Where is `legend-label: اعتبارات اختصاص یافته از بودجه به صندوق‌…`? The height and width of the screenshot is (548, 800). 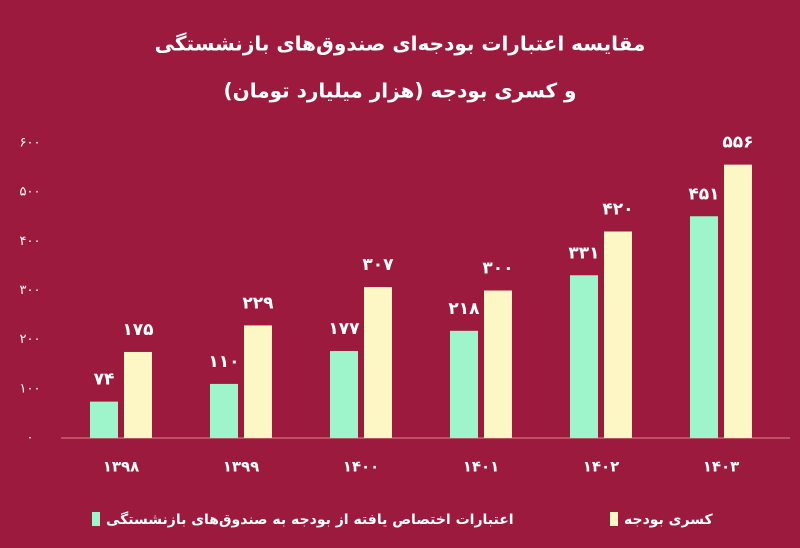 legend-label: اعتبارات اختصاص یافته از بودجه به صندوق‌… is located at coordinates (310, 519).